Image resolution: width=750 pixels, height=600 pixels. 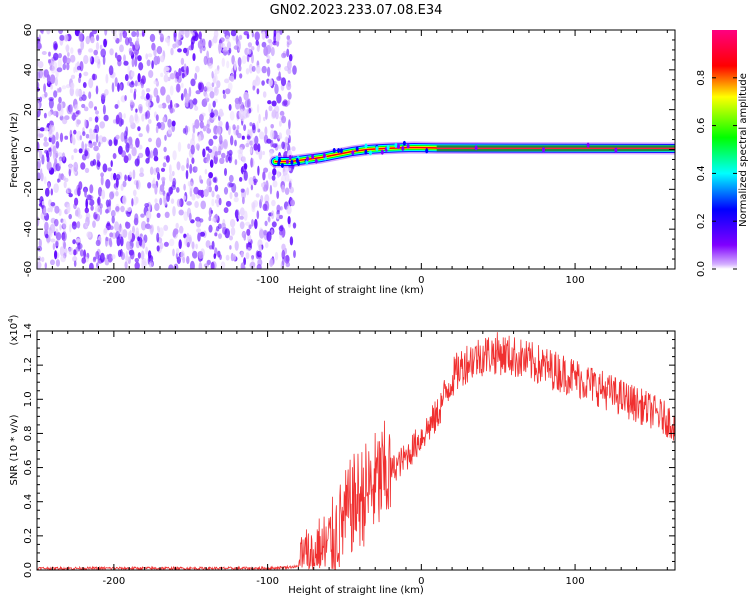 What do you see at coordinates (14, 150) in the screenshot?
I see `spectrogram-y-label: Frequency (Hz)` at bounding box center [14, 150].